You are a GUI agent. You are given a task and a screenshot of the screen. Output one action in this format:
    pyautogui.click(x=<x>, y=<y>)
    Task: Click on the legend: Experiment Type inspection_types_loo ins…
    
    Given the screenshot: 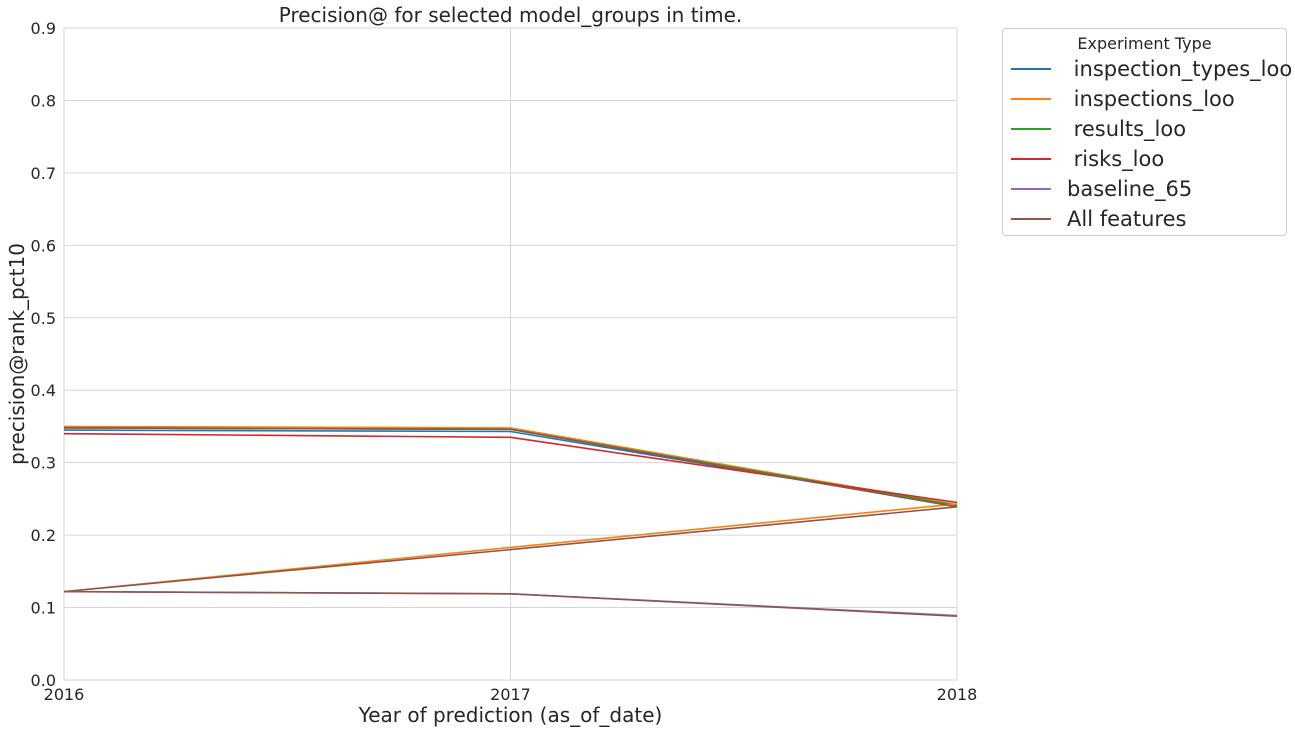 What is the action you would take?
    pyautogui.click(x=1147, y=132)
    